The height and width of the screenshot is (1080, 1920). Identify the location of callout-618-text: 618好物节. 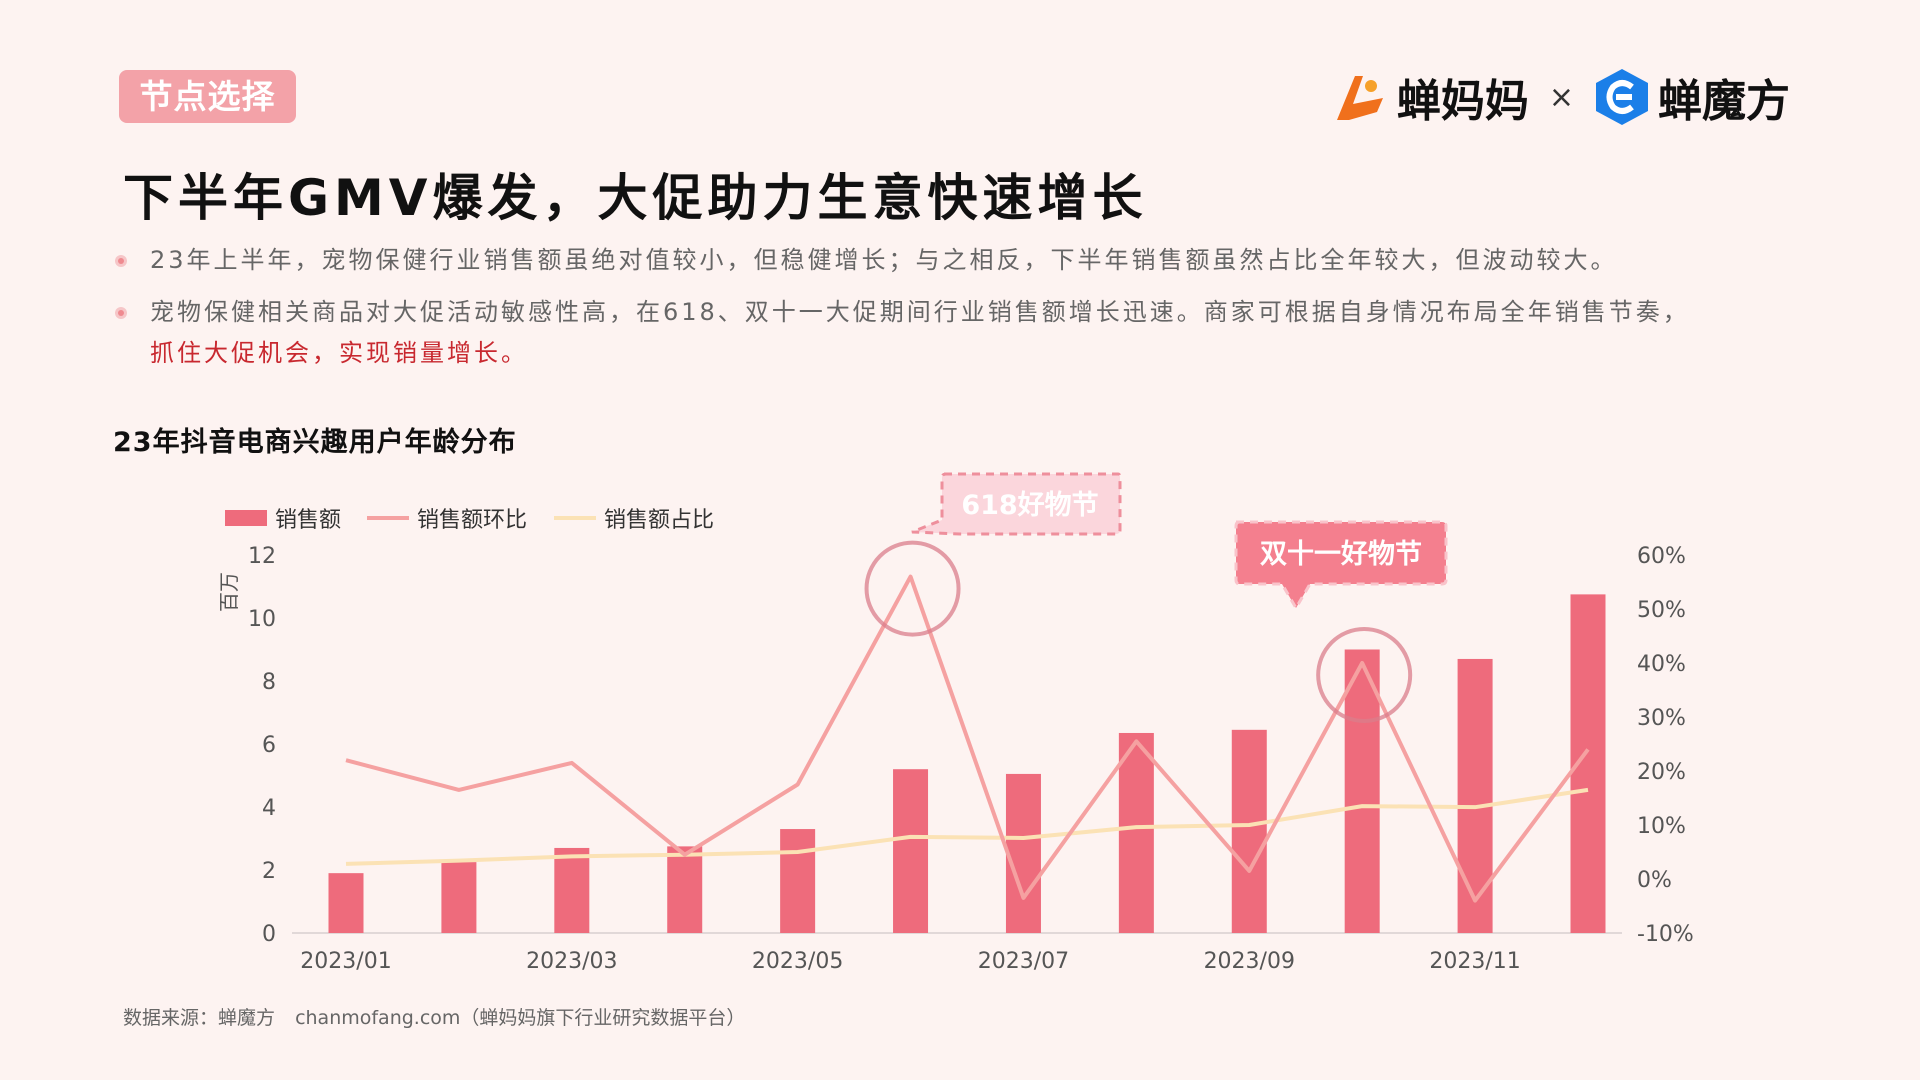
(1029, 505).